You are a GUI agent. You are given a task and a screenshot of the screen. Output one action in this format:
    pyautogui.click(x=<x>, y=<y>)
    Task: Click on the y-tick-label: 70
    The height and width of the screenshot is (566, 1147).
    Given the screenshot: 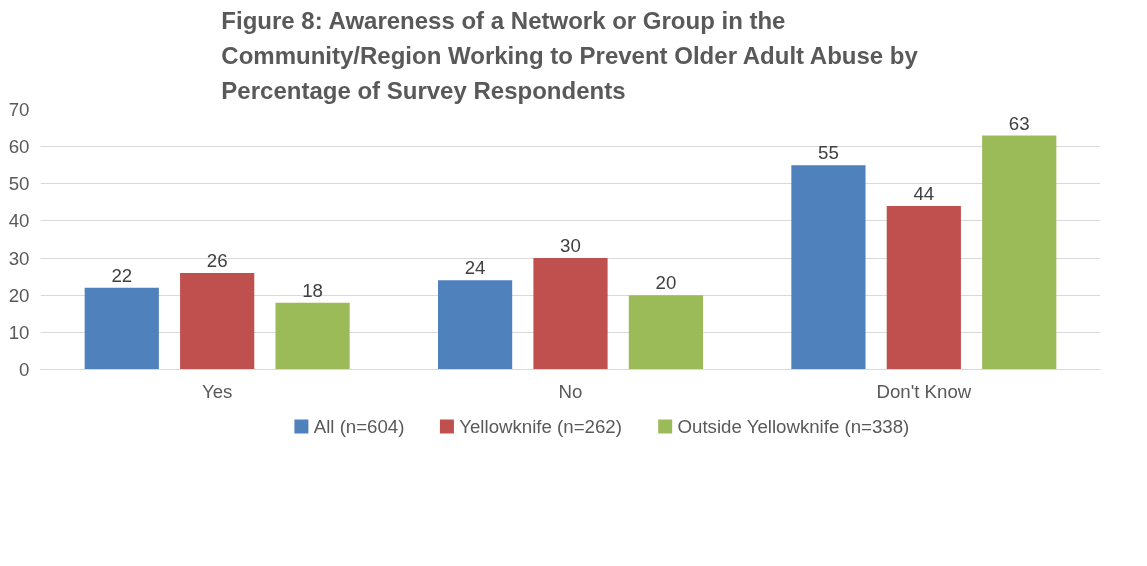 What is the action you would take?
    pyautogui.click(x=19, y=109)
    